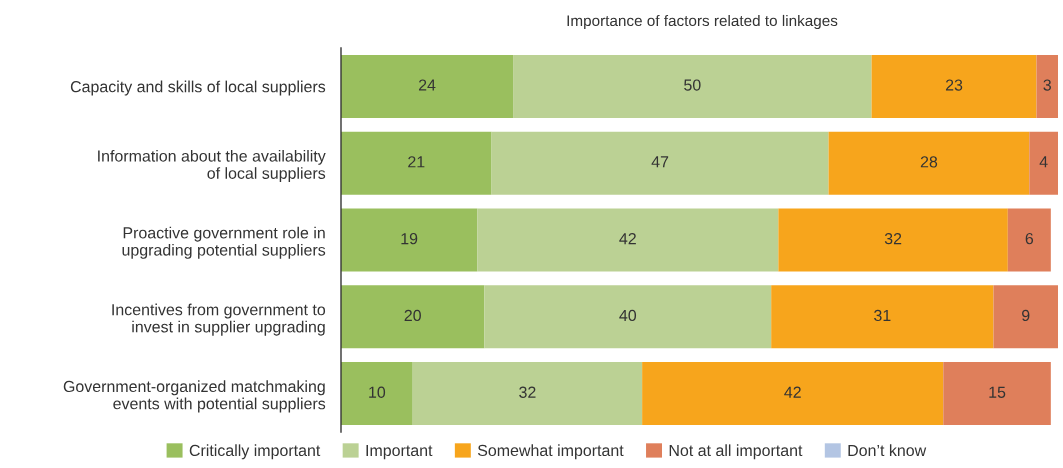 This screenshot has height=468, width=1063. I want to click on y-tick-label: Information about the availability of local suppliers, so click(212, 166).